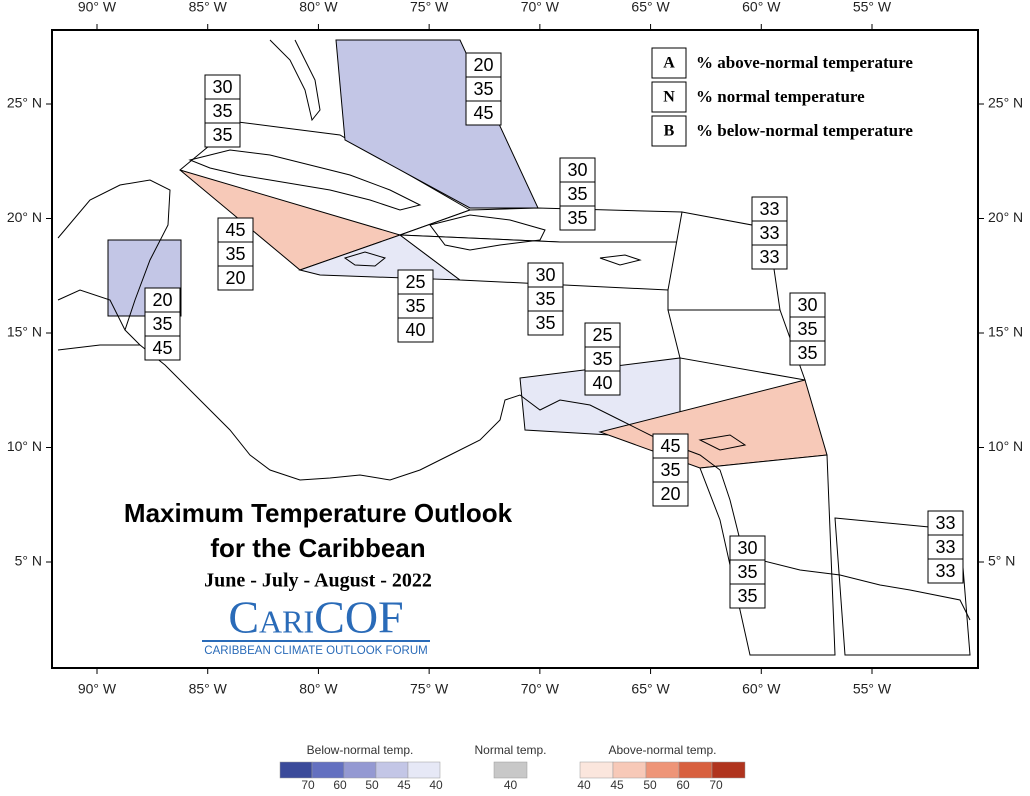 The width and height of the screenshot is (1030, 796). I want to click on key-letter: N, so click(669, 97).